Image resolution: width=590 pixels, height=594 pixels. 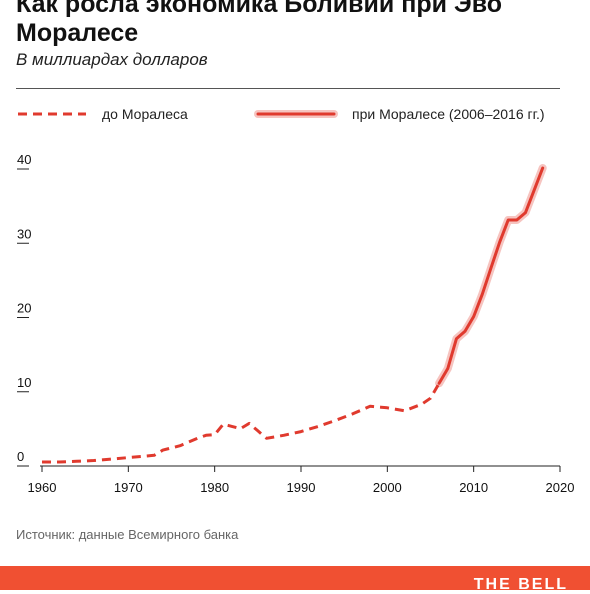 What do you see at coordinates (301, 487) in the screenshot?
I see `x-tick-label: 1990` at bounding box center [301, 487].